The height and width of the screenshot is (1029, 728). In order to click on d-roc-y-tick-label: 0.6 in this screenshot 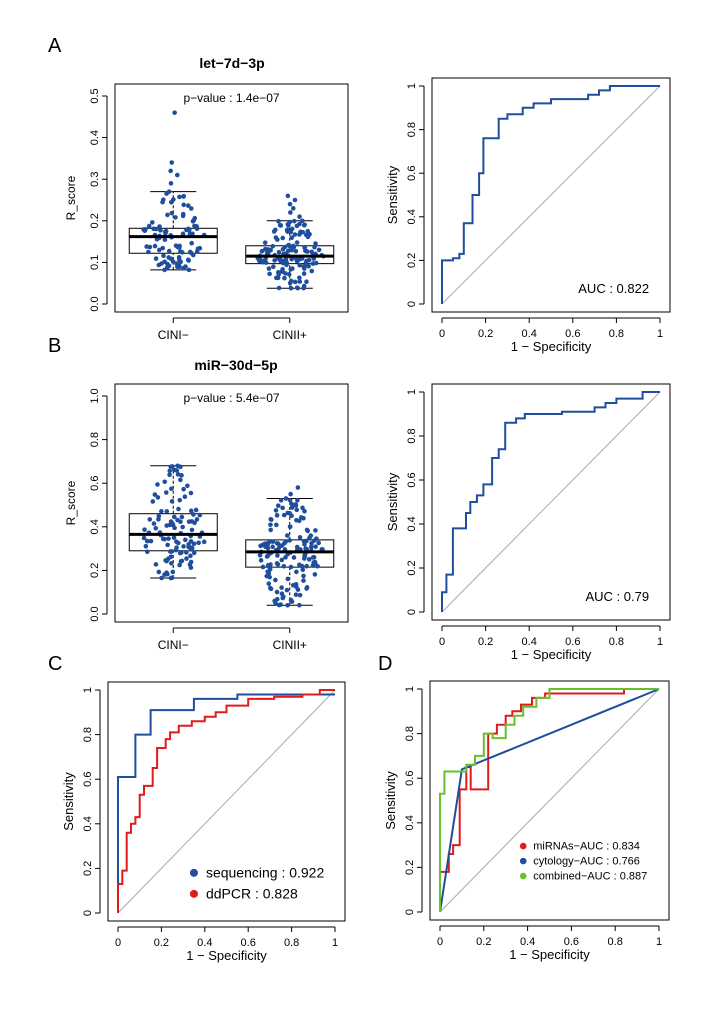, I will do `click(410, 778)`.